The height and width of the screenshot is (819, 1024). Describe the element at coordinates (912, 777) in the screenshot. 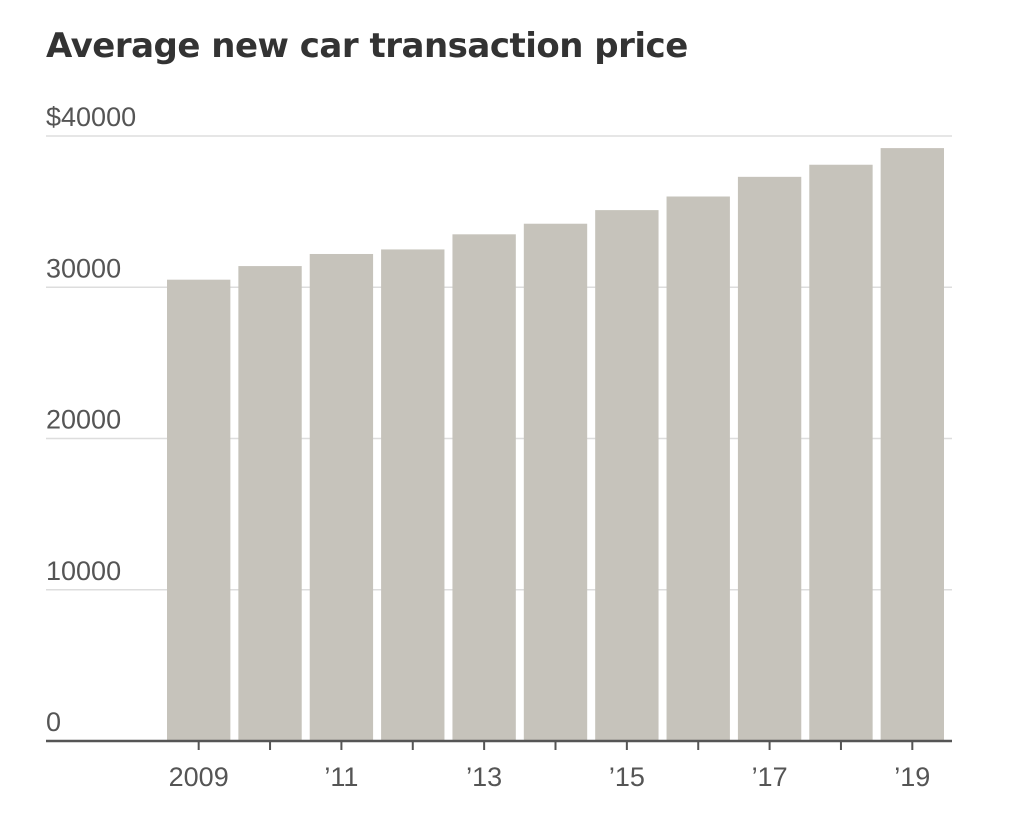

I see `x-tick-label: ’19` at that location.